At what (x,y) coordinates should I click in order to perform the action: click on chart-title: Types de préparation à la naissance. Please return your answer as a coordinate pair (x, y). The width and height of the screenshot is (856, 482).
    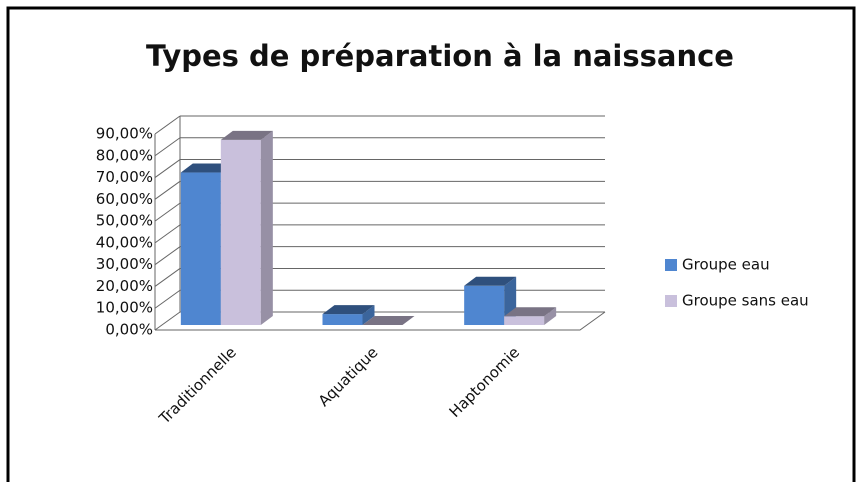
    Looking at the image, I should click on (440, 56).